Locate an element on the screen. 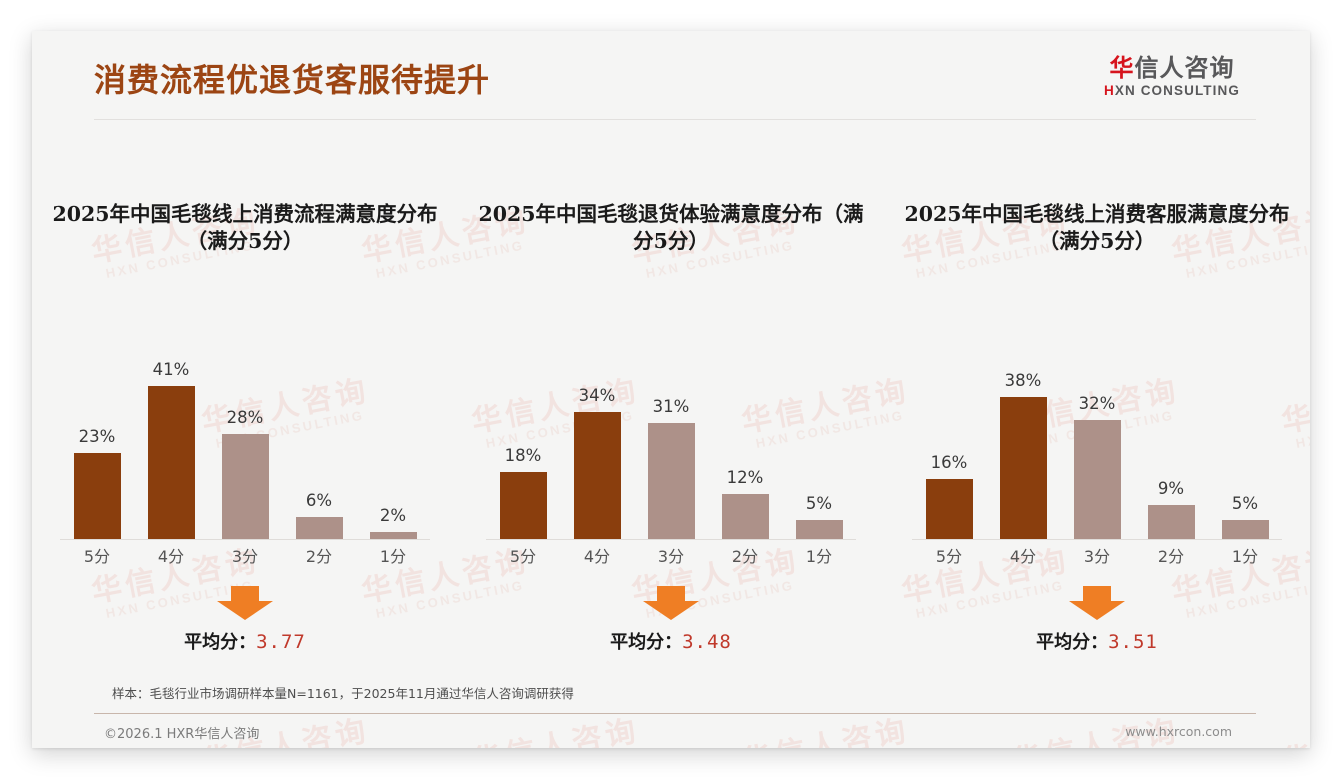 This screenshot has height=780, width=1340. slide-footer: ©2026.1 HXR华信人咨询 www.hxrcon.com is located at coordinates (671, 732).